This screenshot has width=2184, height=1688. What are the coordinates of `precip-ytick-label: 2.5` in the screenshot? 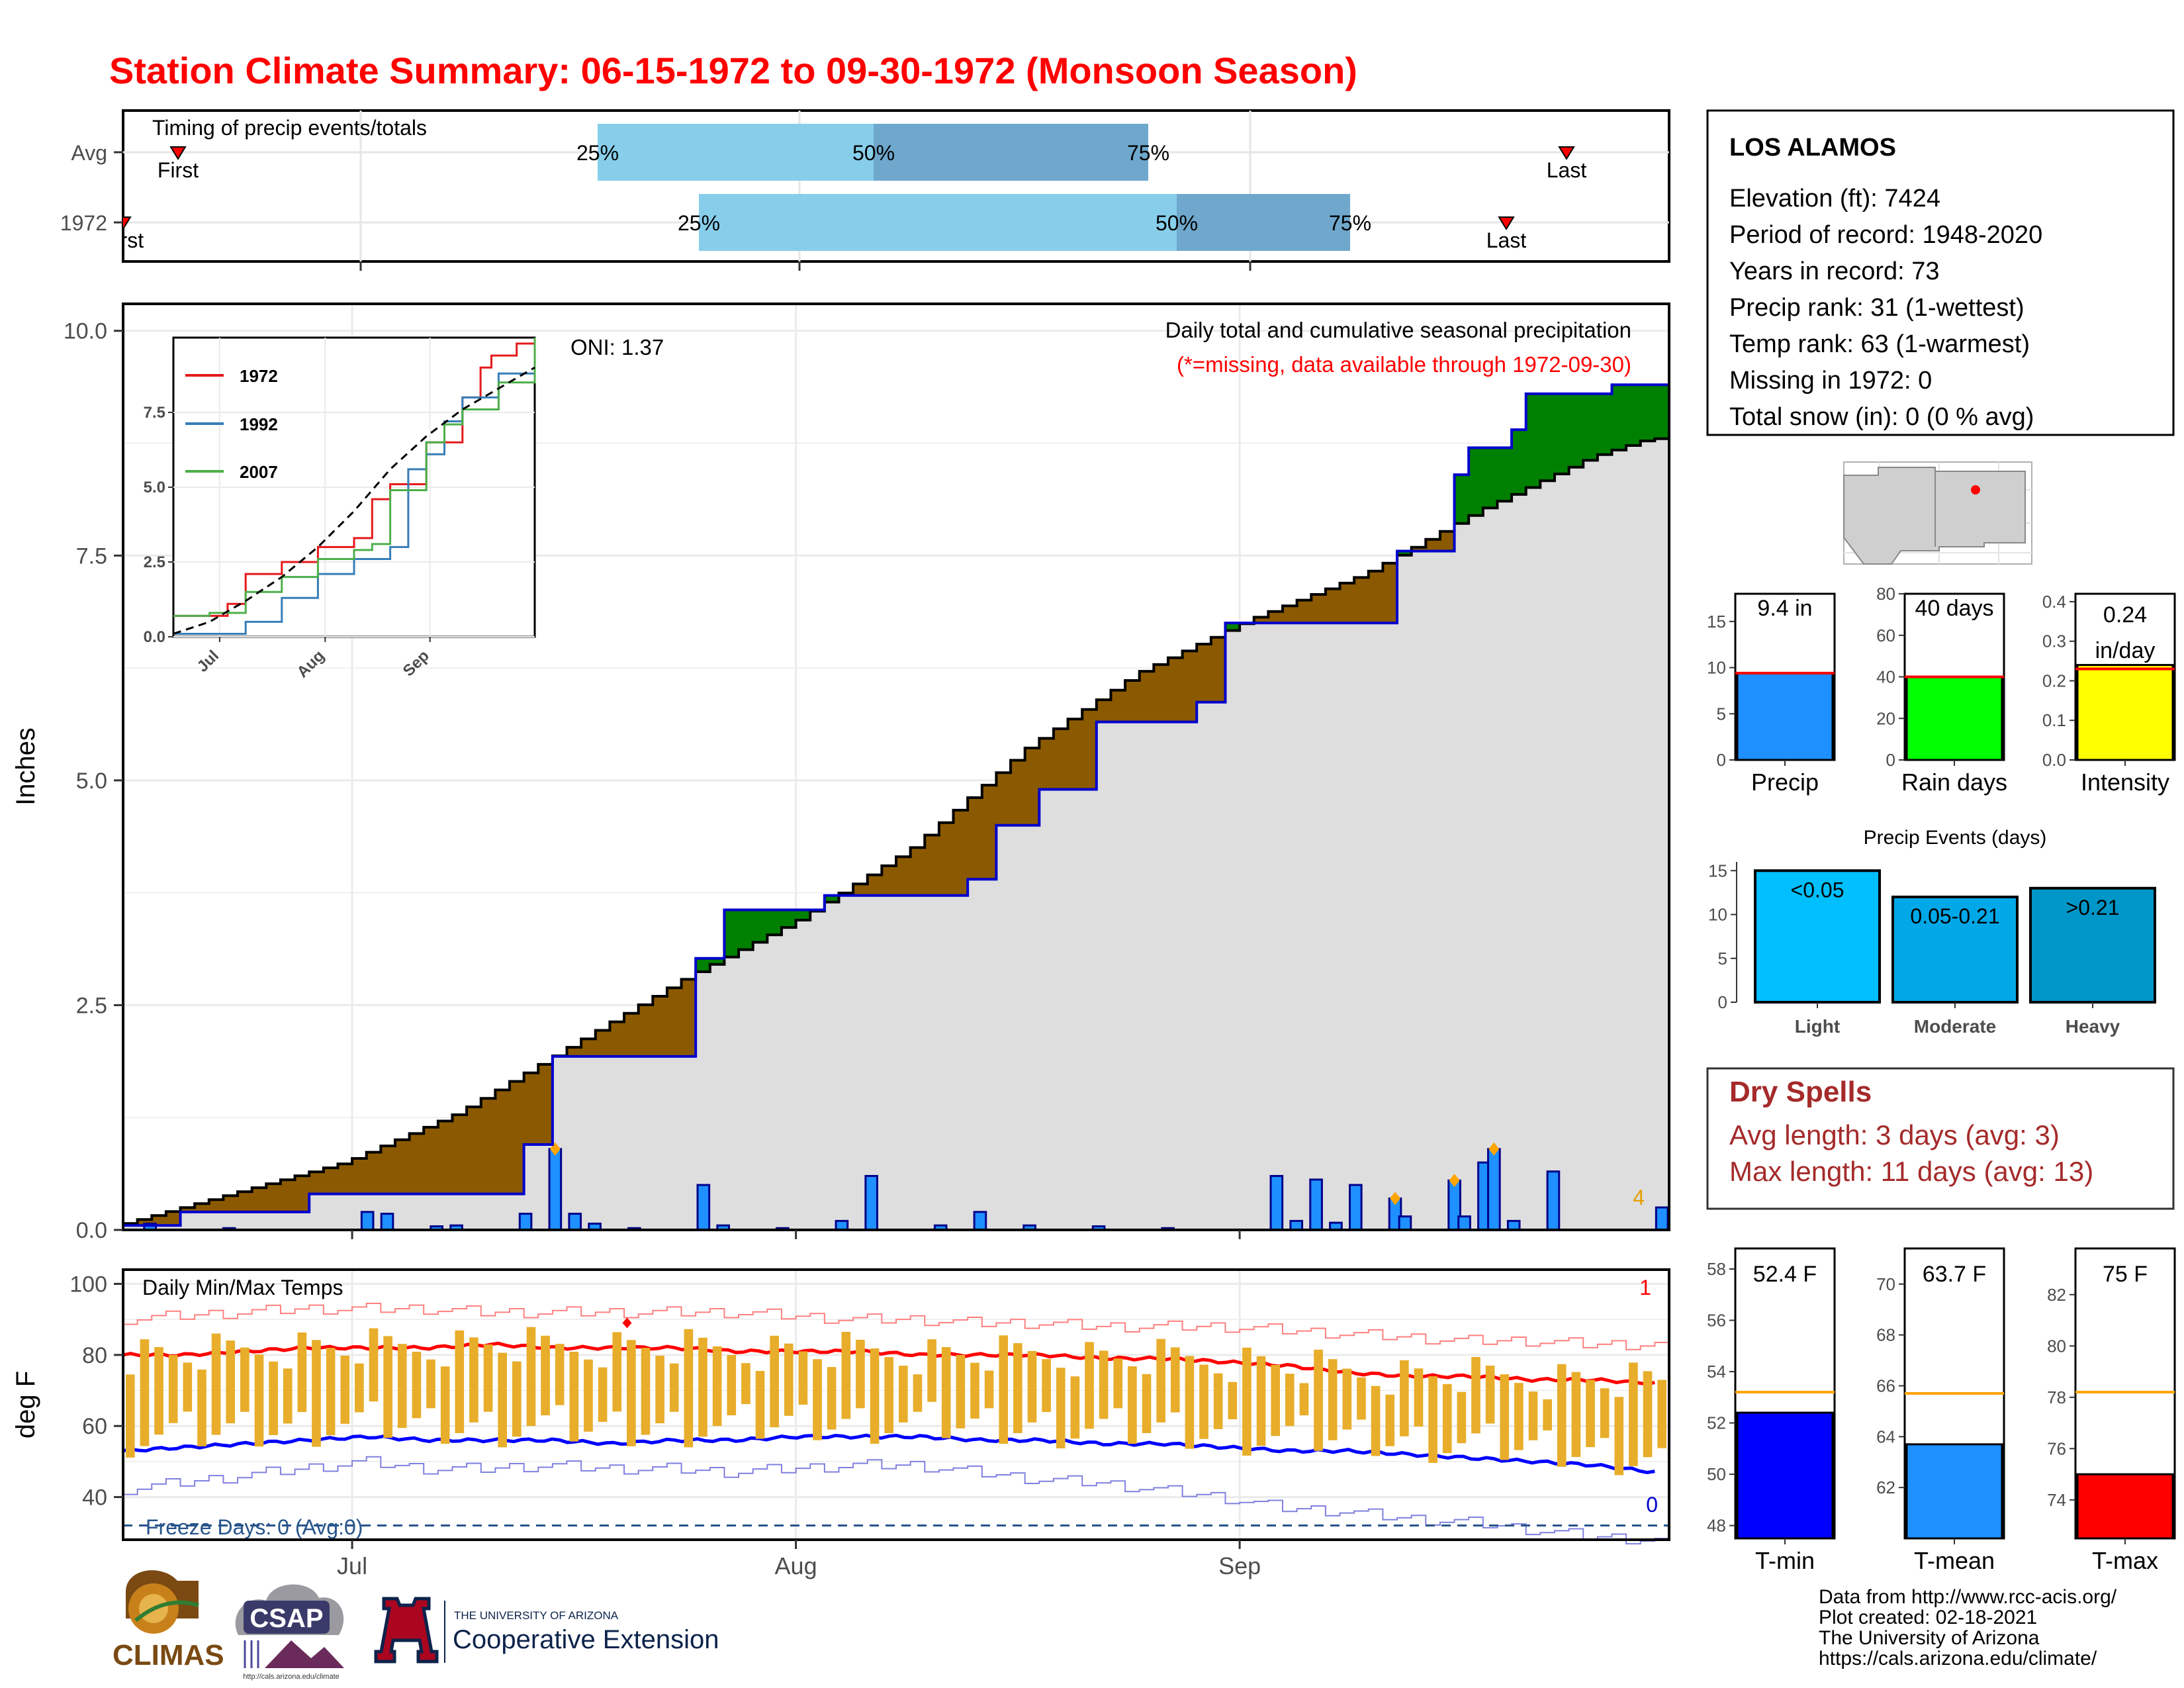 It's located at (92, 1005).